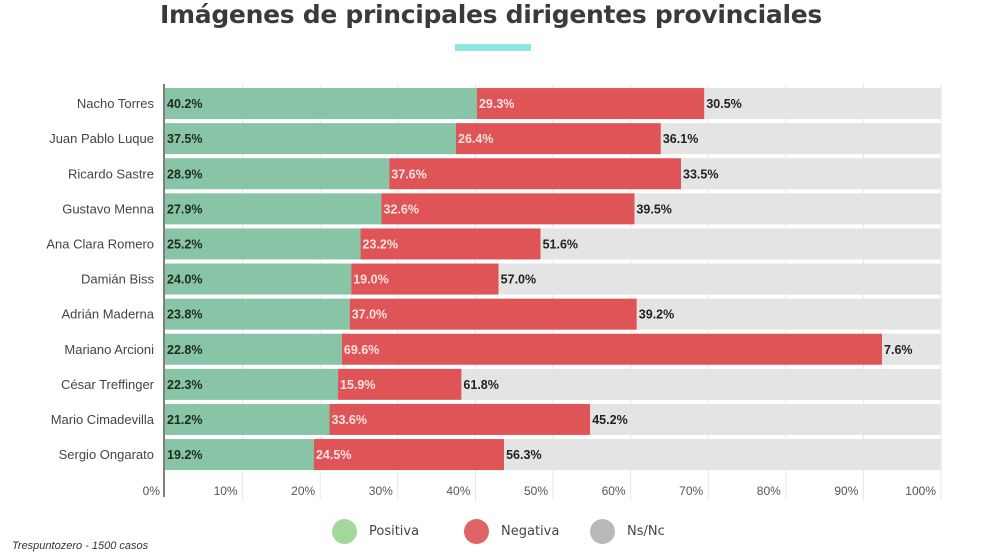 This screenshot has height=558, width=982. What do you see at coordinates (425, 279) in the screenshot?
I see `bar-negativa-damian-biss` at bounding box center [425, 279].